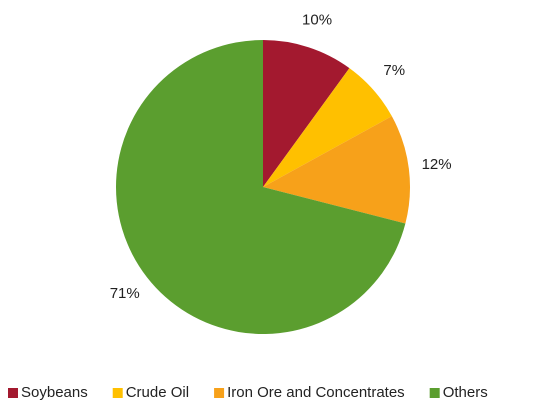 The width and height of the screenshot is (560, 411). What do you see at coordinates (157, 392) in the screenshot?
I see `legend-label: Crude Oil` at bounding box center [157, 392].